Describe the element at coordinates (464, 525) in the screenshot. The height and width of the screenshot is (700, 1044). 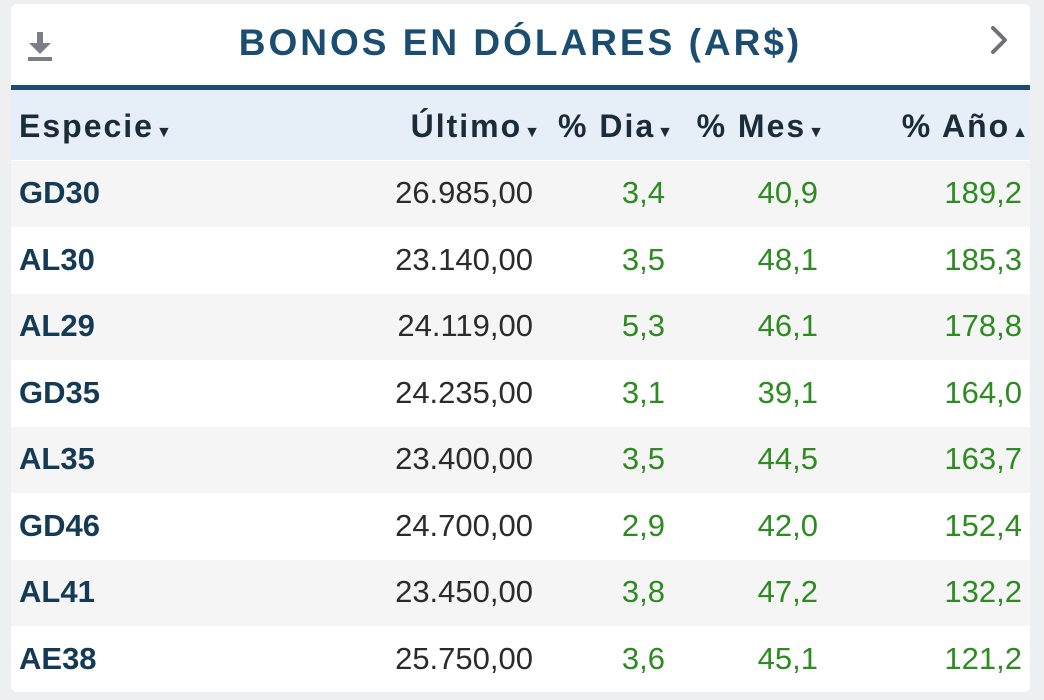
I see `last-price-cell: 24.700,00` at that location.